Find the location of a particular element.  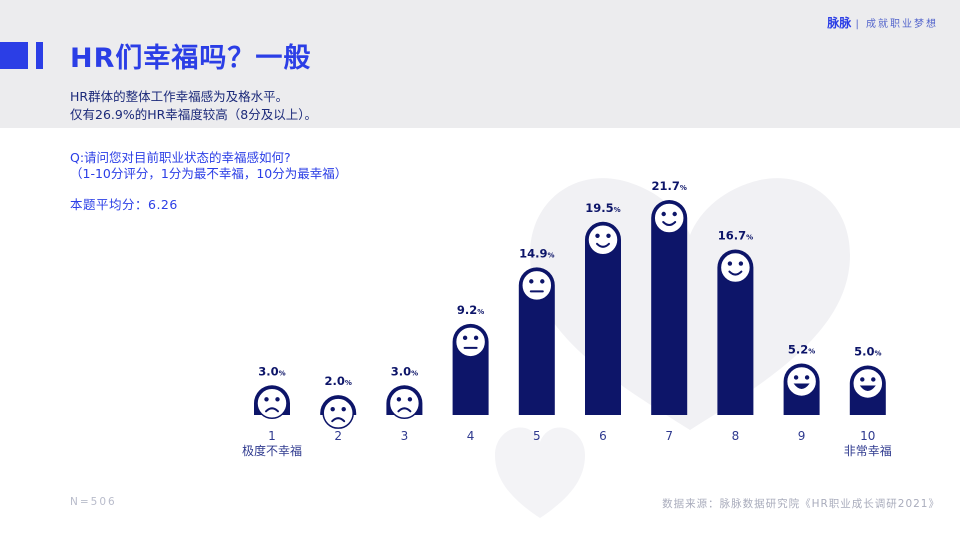

title-accent-stripe is located at coordinates (39, 55).